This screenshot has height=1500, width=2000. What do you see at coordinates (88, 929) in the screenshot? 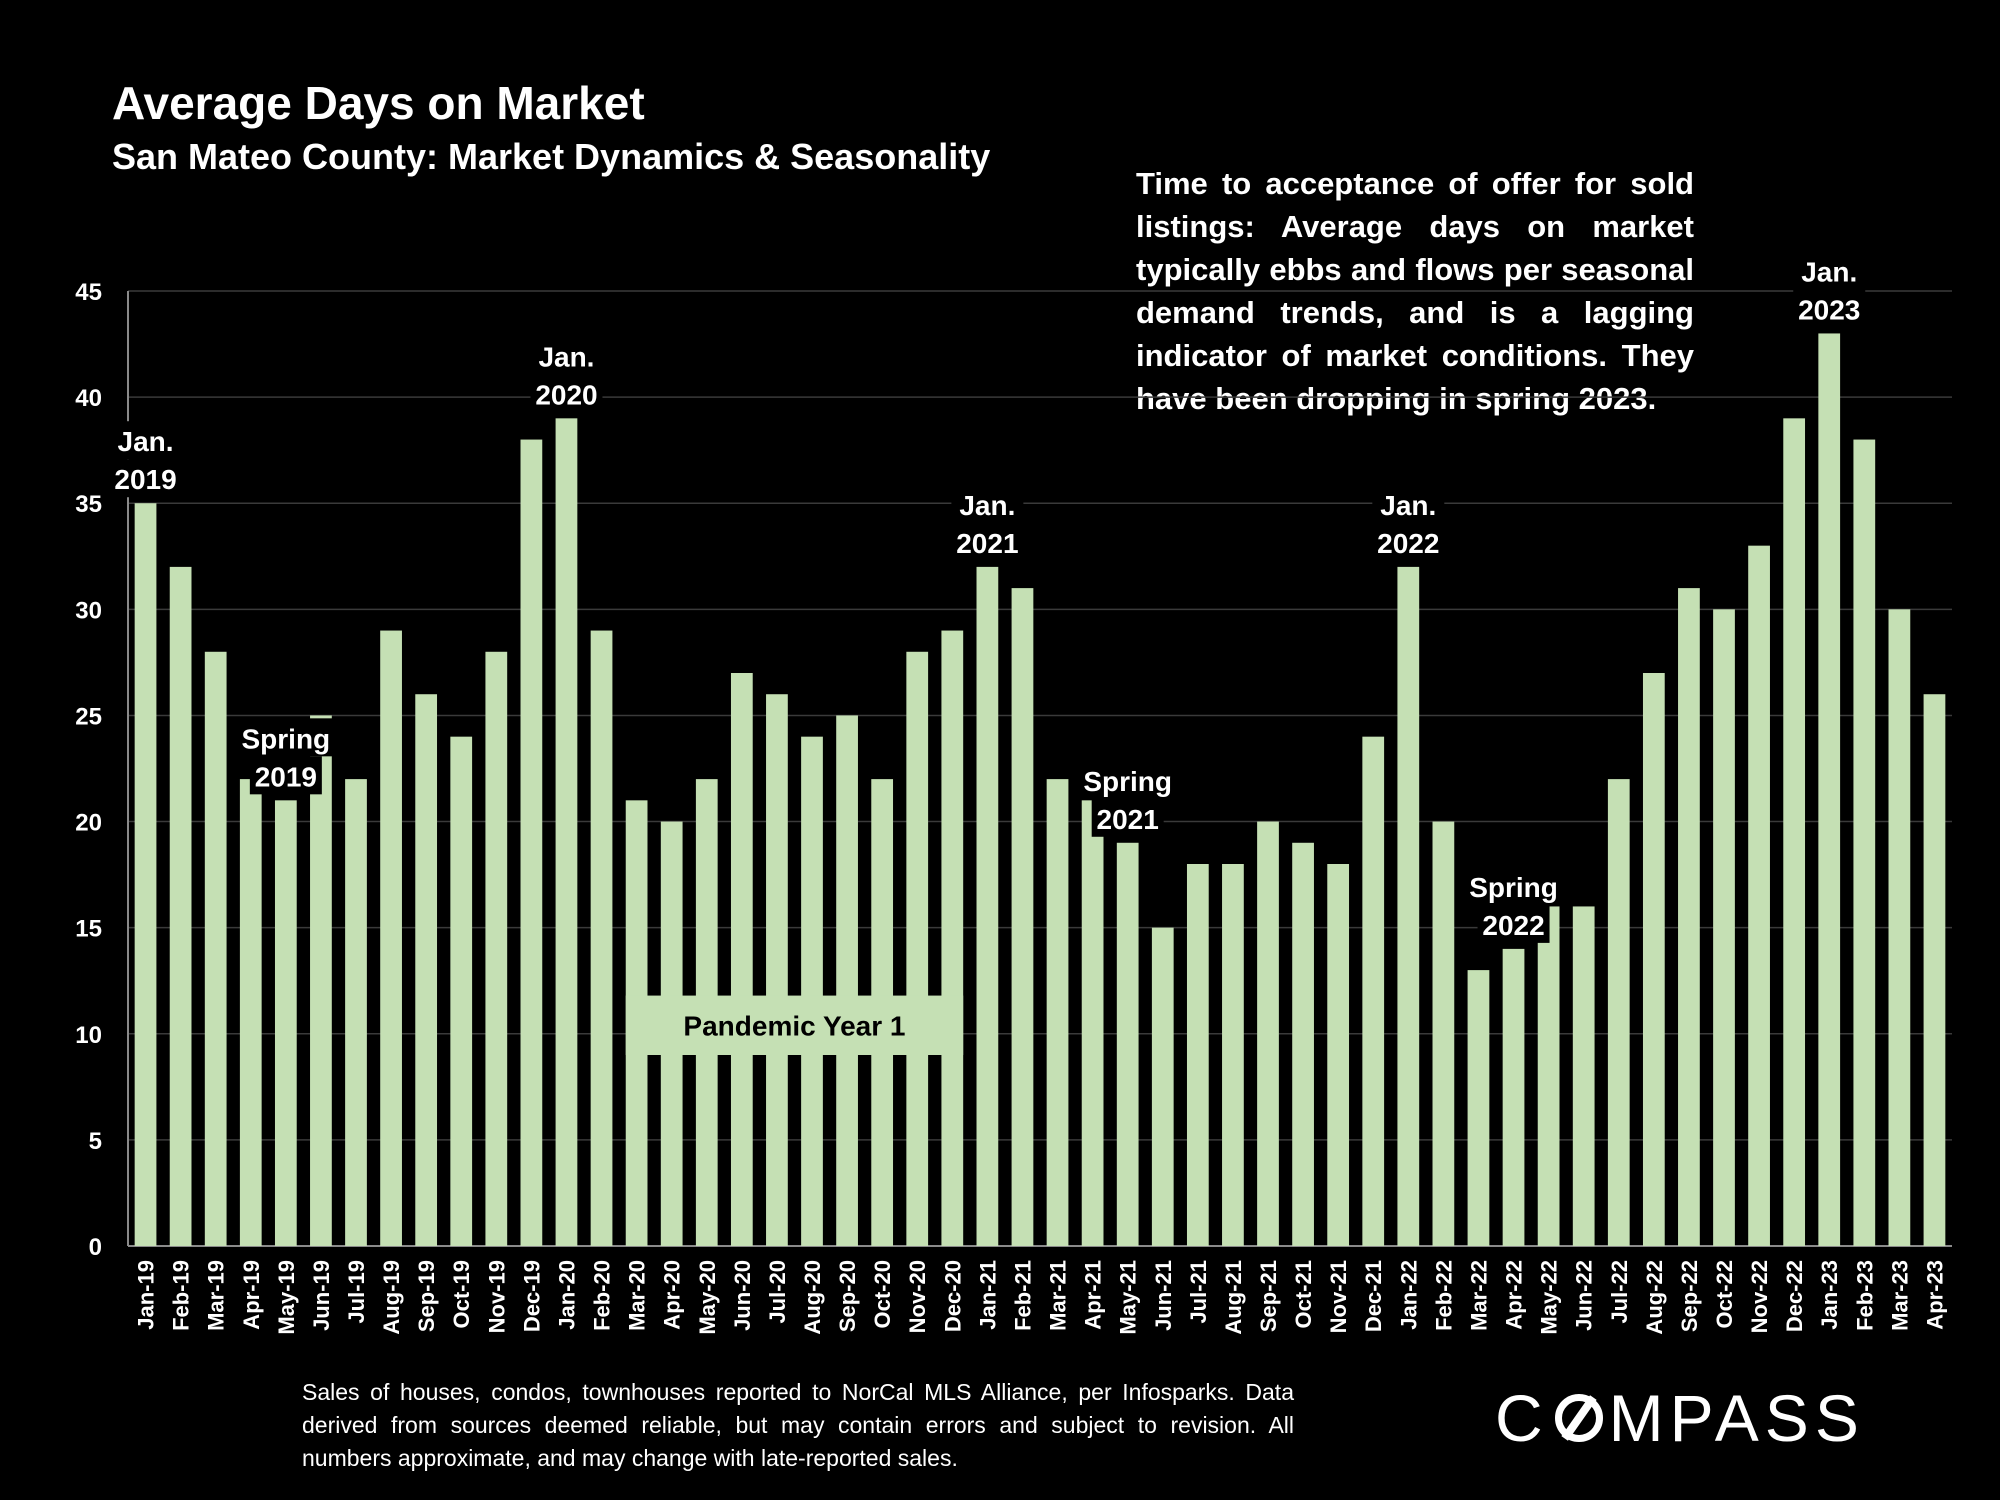
I see `y-tick-label: 15` at bounding box center [88, 929].